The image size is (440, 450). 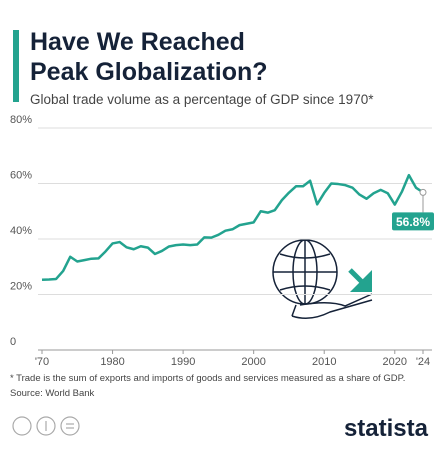 What do you see at coordinates (21, 231) in the screenshot?
I see `y-tick-label: 40%` at bounding box center [21, 231].